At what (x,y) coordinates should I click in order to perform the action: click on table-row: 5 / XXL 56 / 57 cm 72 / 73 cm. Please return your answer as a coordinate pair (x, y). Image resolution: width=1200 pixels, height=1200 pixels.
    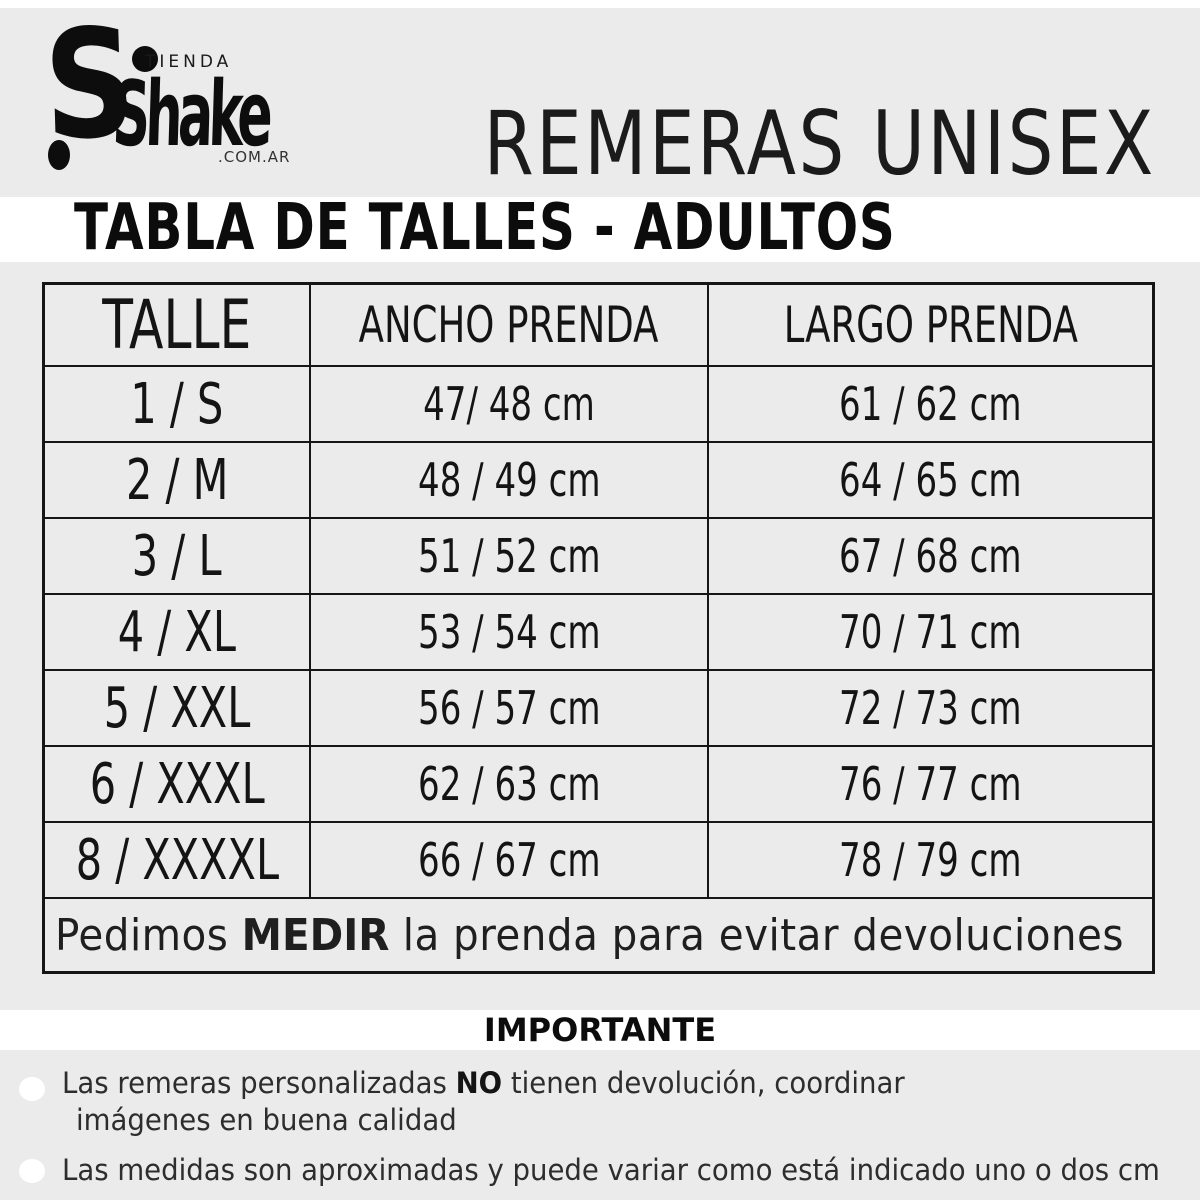
    Looking at the image, I should click on (598, 707).